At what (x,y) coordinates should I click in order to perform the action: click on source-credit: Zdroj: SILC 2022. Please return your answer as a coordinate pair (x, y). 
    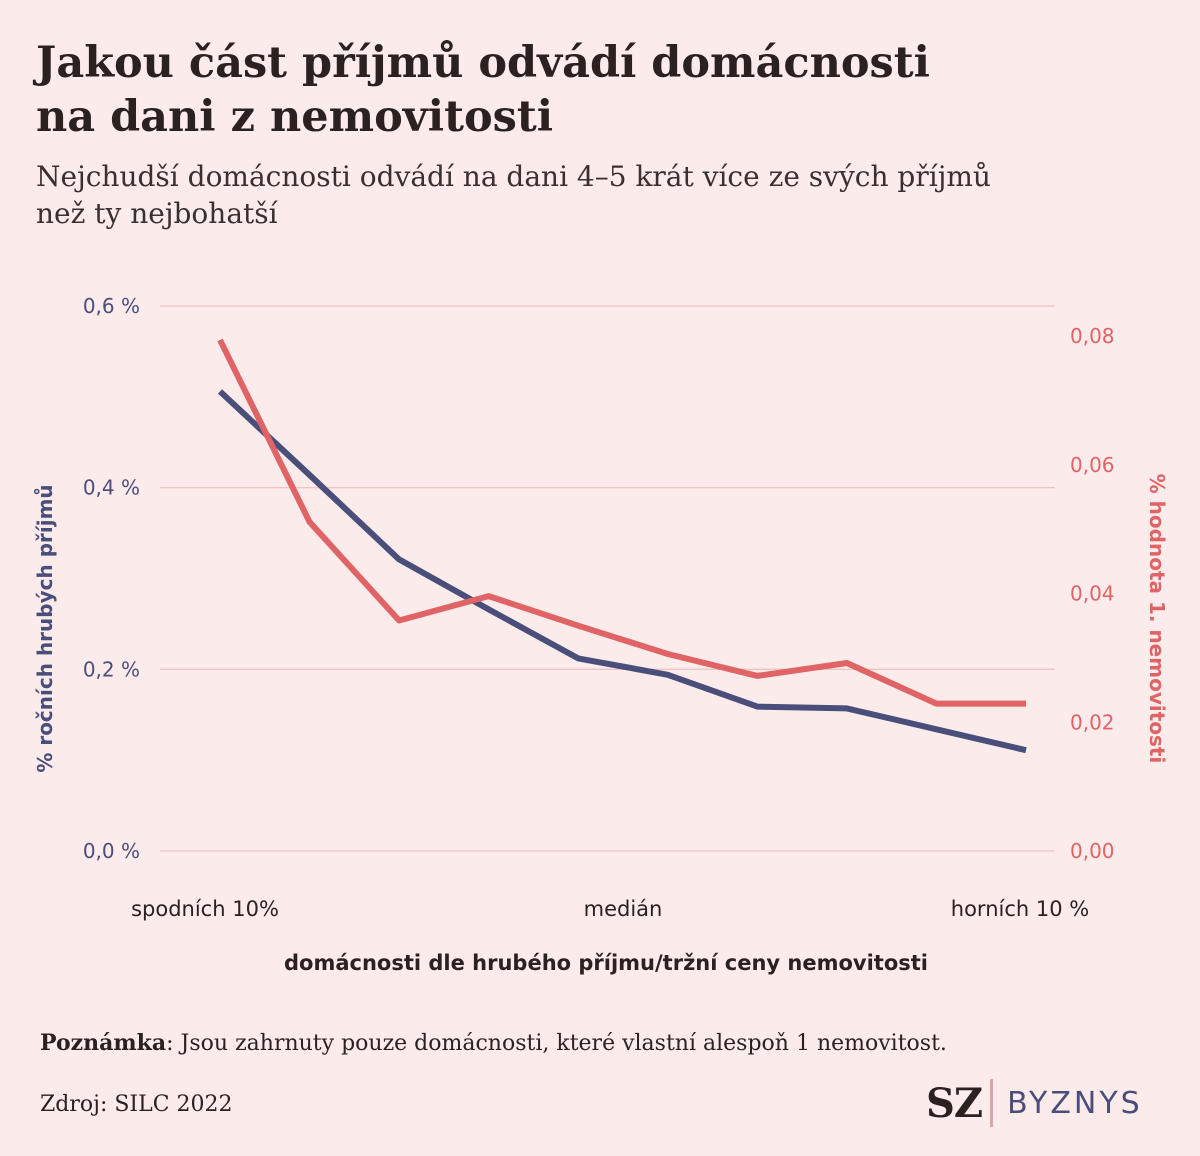
    Looking at the image, I should click on (136, 1104).